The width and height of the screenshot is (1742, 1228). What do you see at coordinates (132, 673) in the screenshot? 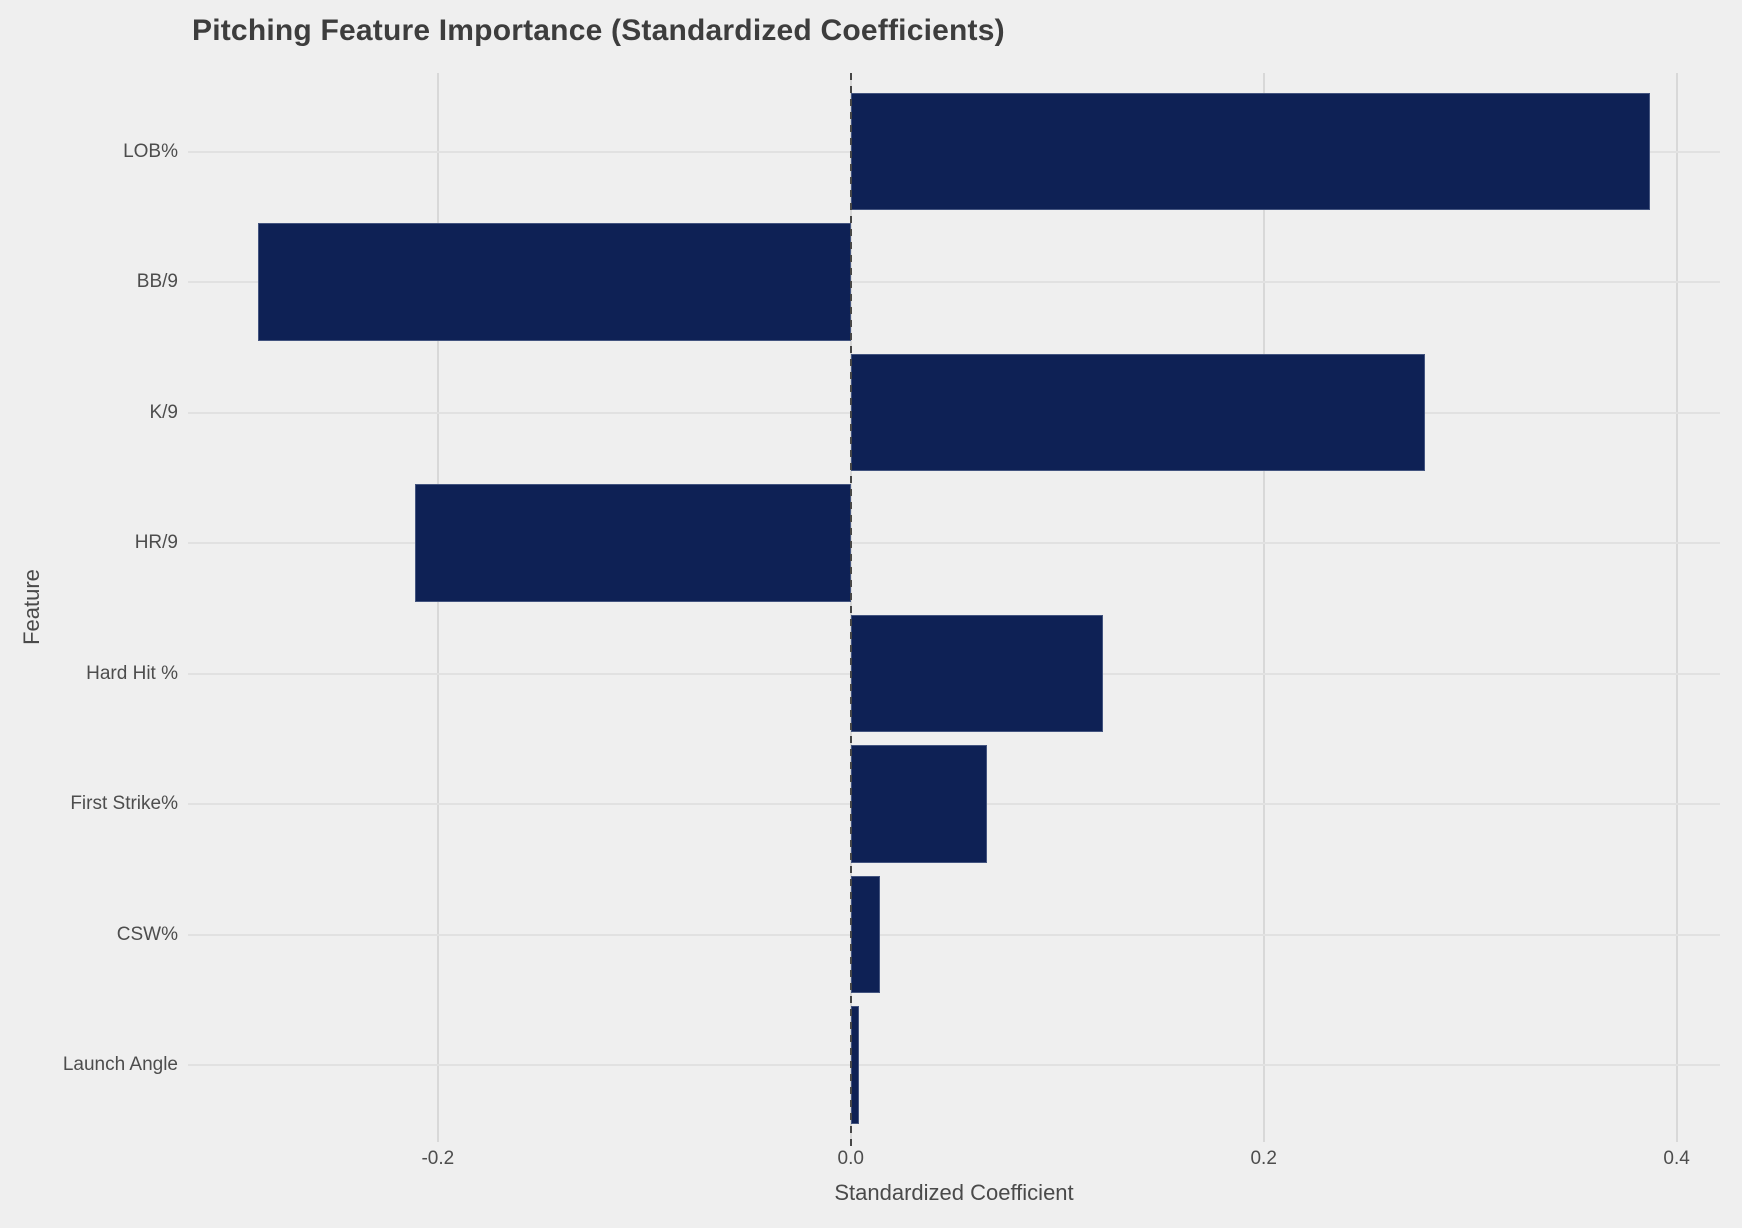
I see `y-tick-label-hard-hit: Hard Hit %` at bounding box center [132, 673].